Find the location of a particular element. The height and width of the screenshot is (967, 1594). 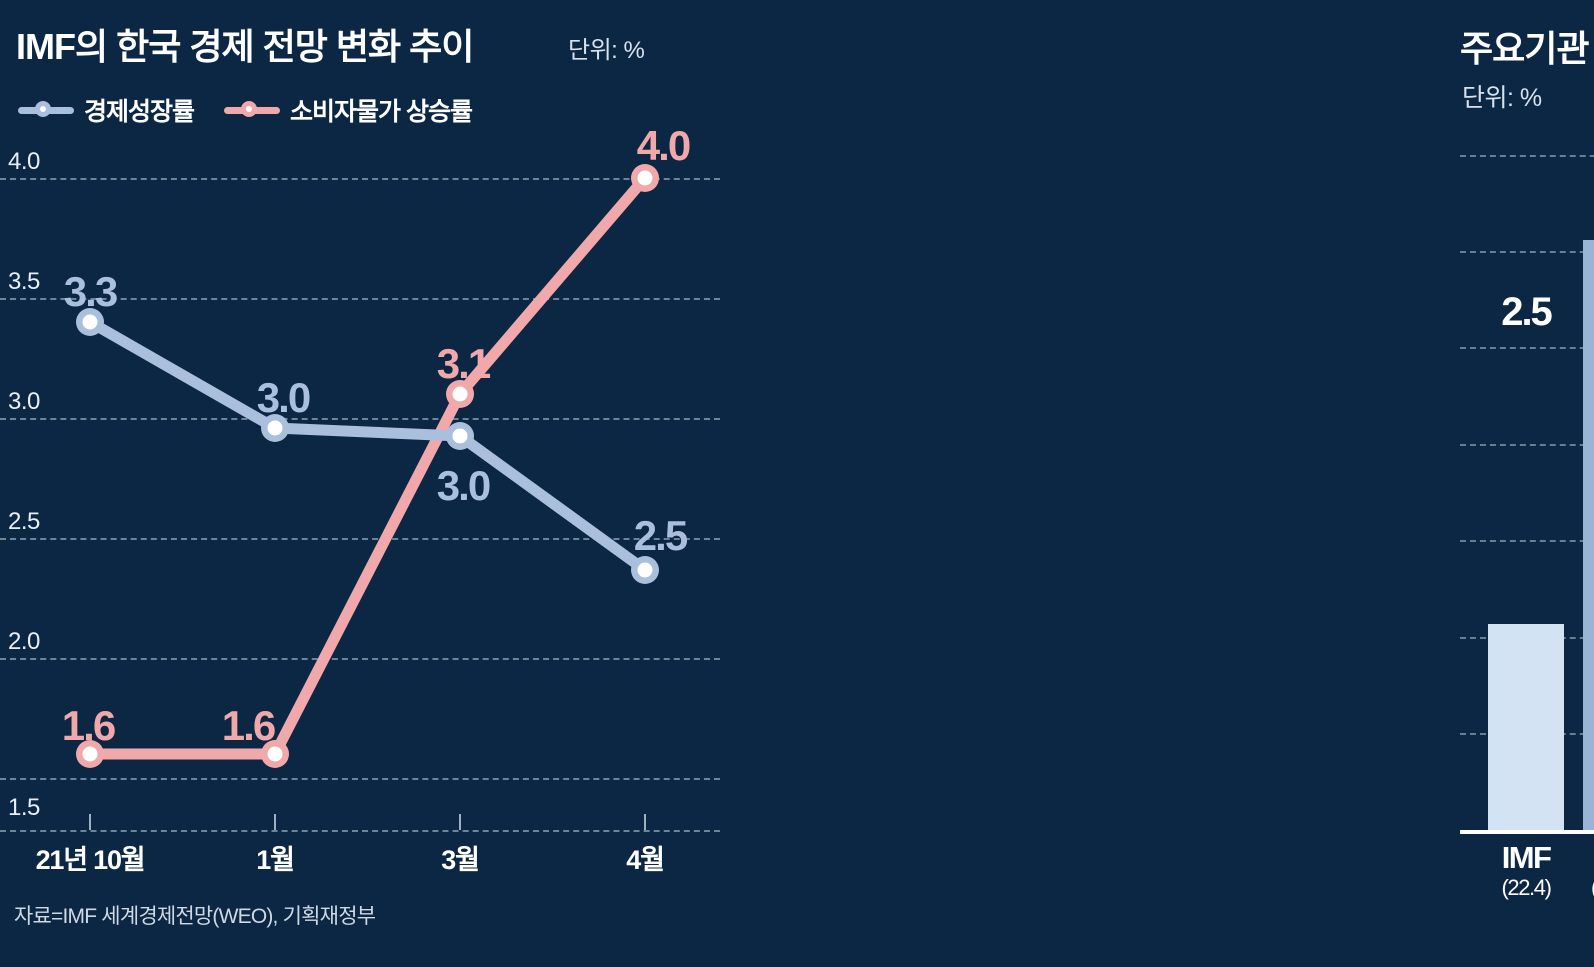

growth-point-label-1: 3.0 is located at coordinates (283, 397).